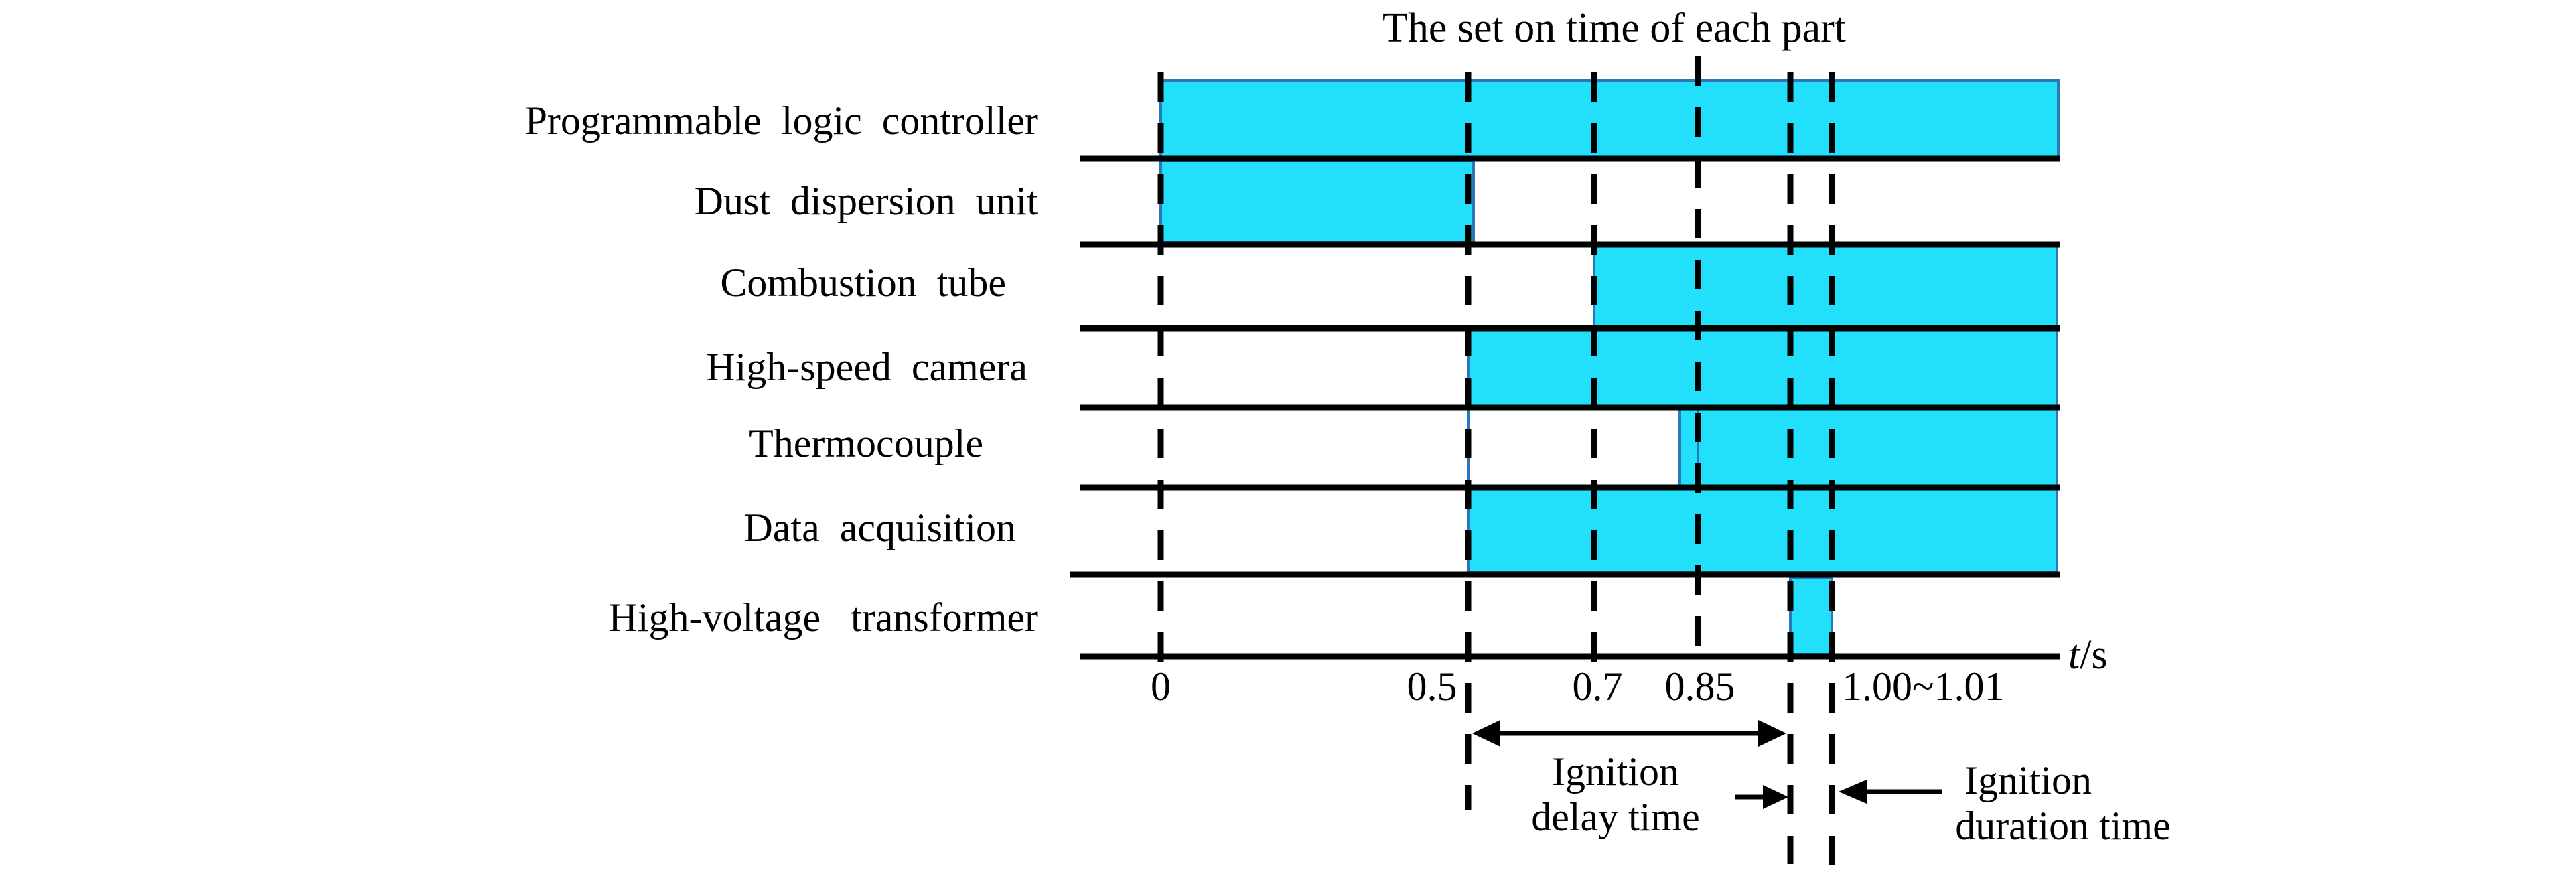 Image resolution: width=2576 pixels, height=870 pixels. What do you see at coordinates (1629, 734) in the screenshot?
I see `ignition-delay-arrow` at bounding box center [1629, 734].